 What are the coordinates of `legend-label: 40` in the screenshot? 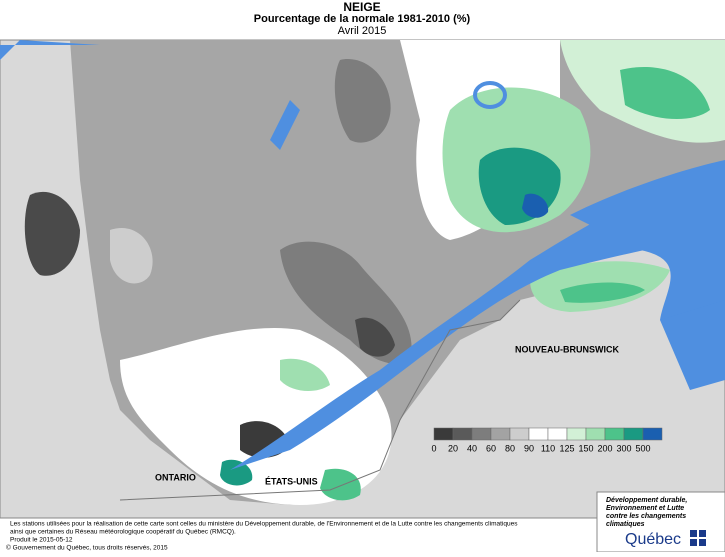 It's located at (472, 448).